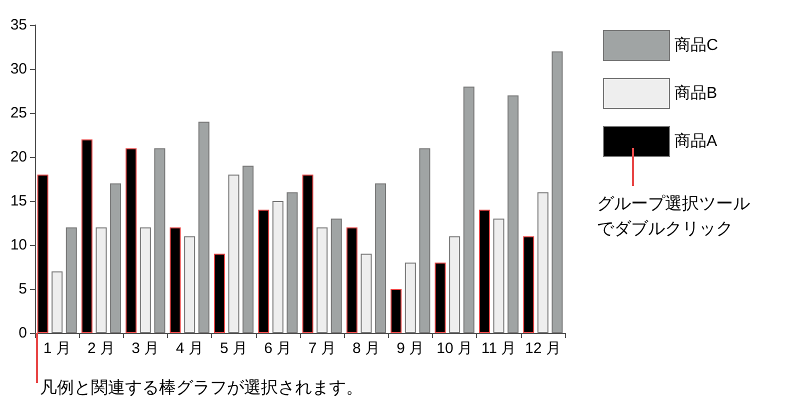  Describe the element at coordinates (322, 348) in the screenshot. I see `x-tick-label: 7 月` at that location.